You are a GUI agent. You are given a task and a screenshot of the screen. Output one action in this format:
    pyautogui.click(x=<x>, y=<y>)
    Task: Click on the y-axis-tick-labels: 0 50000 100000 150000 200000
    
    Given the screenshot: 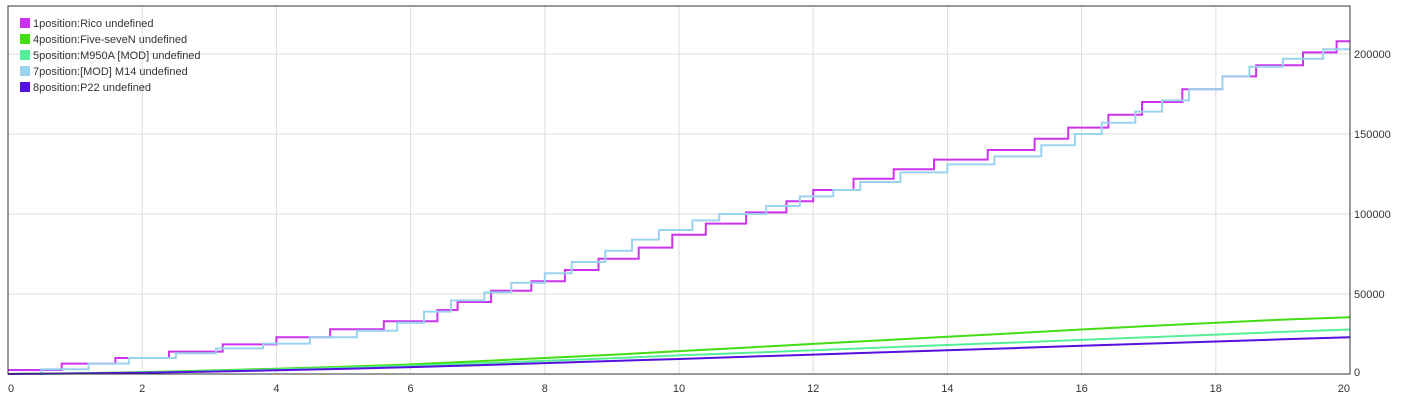 What is the action you would take?
    pyautogui.click(x=1372, y=214)
    